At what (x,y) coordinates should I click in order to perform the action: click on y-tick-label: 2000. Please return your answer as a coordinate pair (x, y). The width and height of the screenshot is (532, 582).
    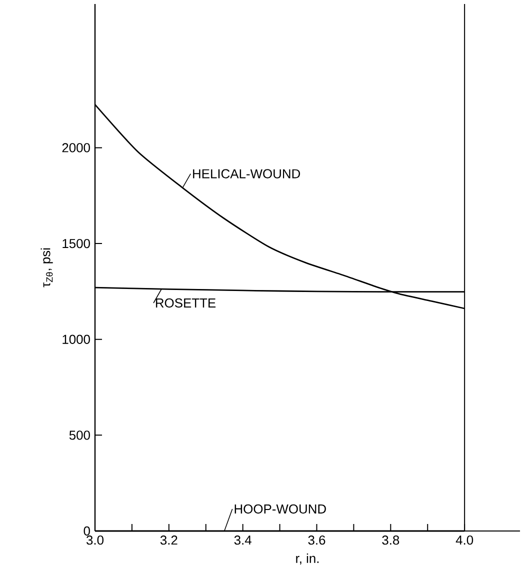
    Looking at the image, I should click on (76, 147).